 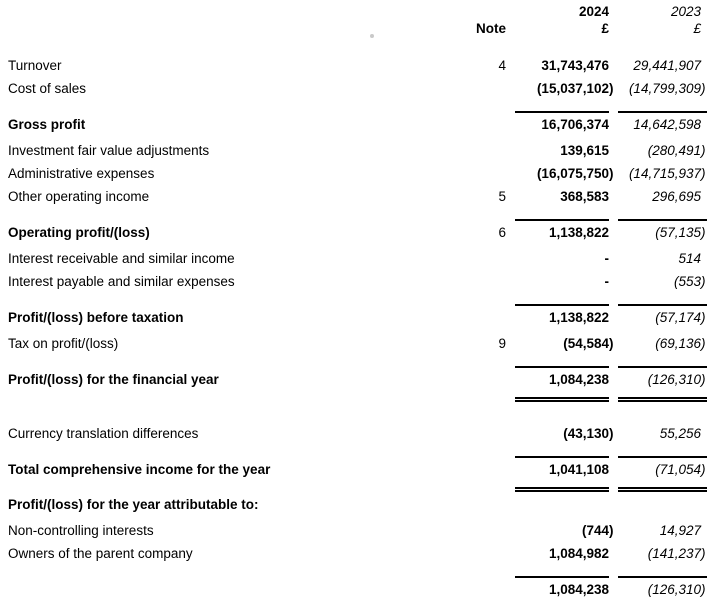 What do you see at coordinates (372, 36) in the screenshot?
I see `scan-speck` at bounding box center [372, 36].